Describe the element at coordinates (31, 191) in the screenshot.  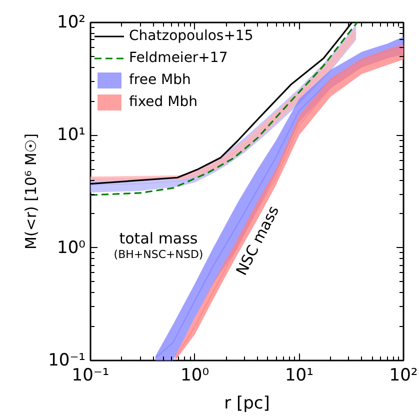
I see `y-axis-title: M(<r) [10⁶ M☉]` at that location.